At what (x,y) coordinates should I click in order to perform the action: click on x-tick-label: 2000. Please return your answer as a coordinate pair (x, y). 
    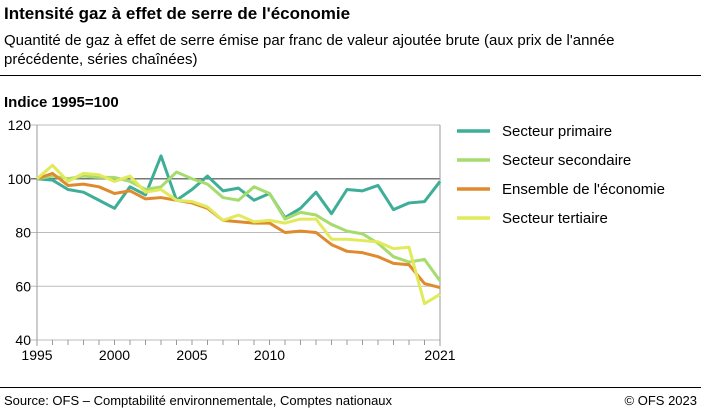
    Looking at the image, I should click on (114, 355).